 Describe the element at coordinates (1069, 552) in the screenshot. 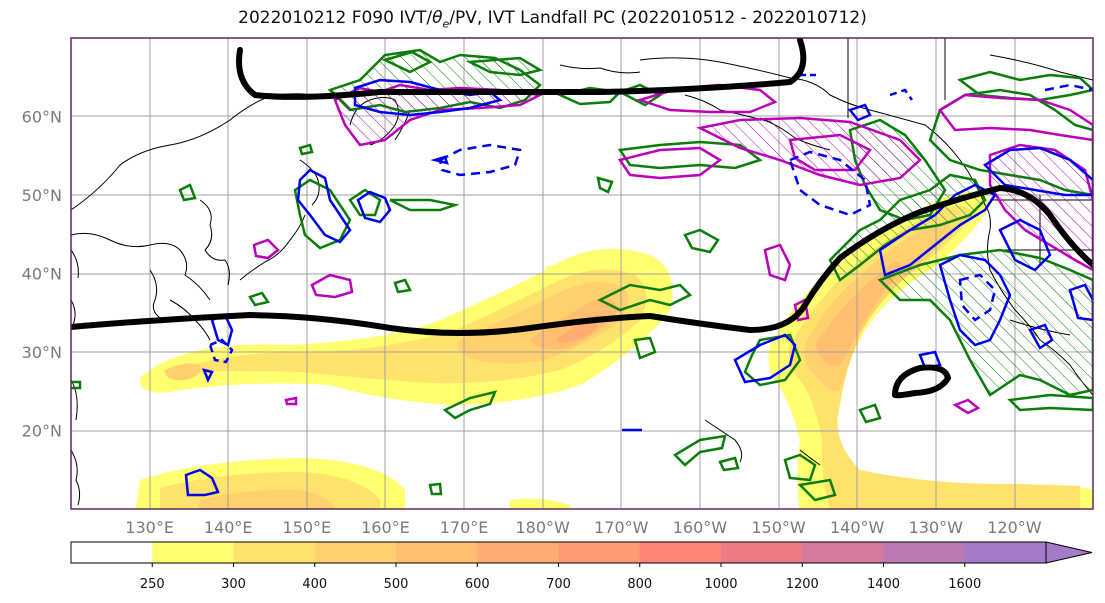

I see `colorbar-extend-arrow` at that location.